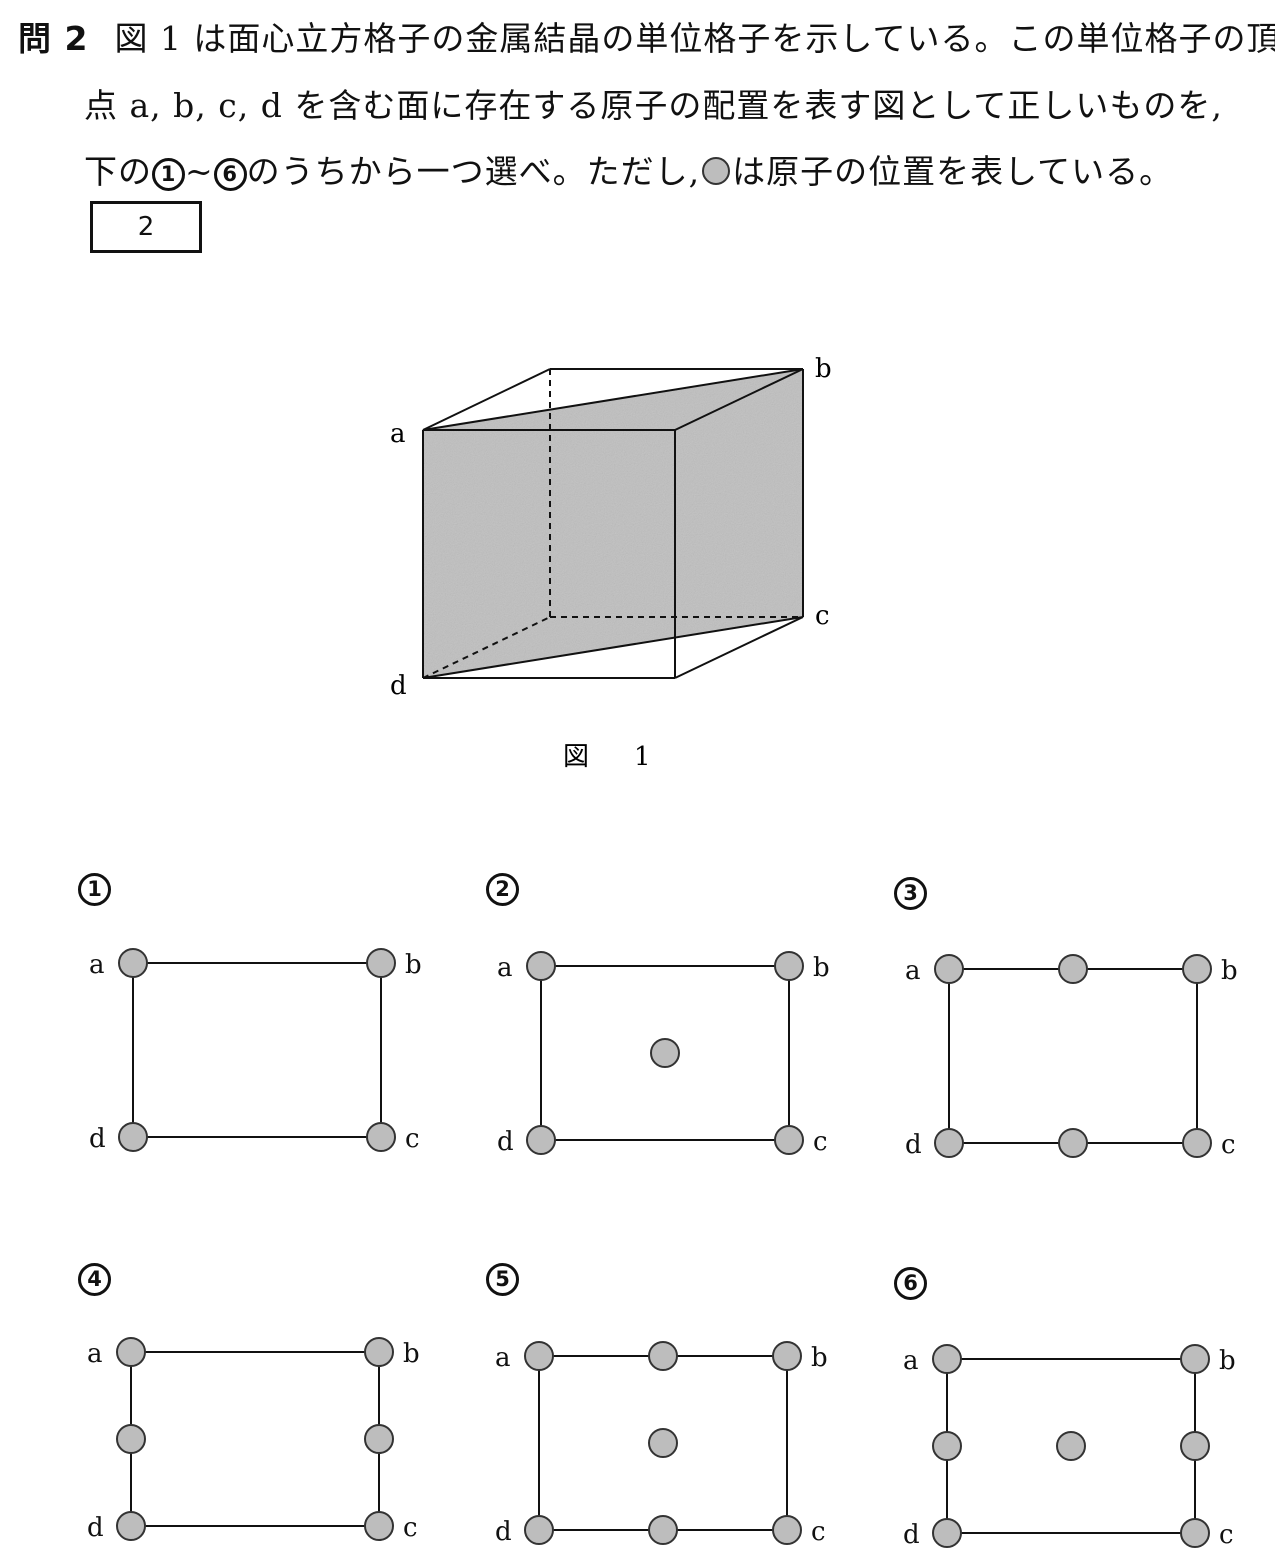 This screenshot has height=1565, width=1275. I want to click on option-2-label-d: d, so click(505, 1142).